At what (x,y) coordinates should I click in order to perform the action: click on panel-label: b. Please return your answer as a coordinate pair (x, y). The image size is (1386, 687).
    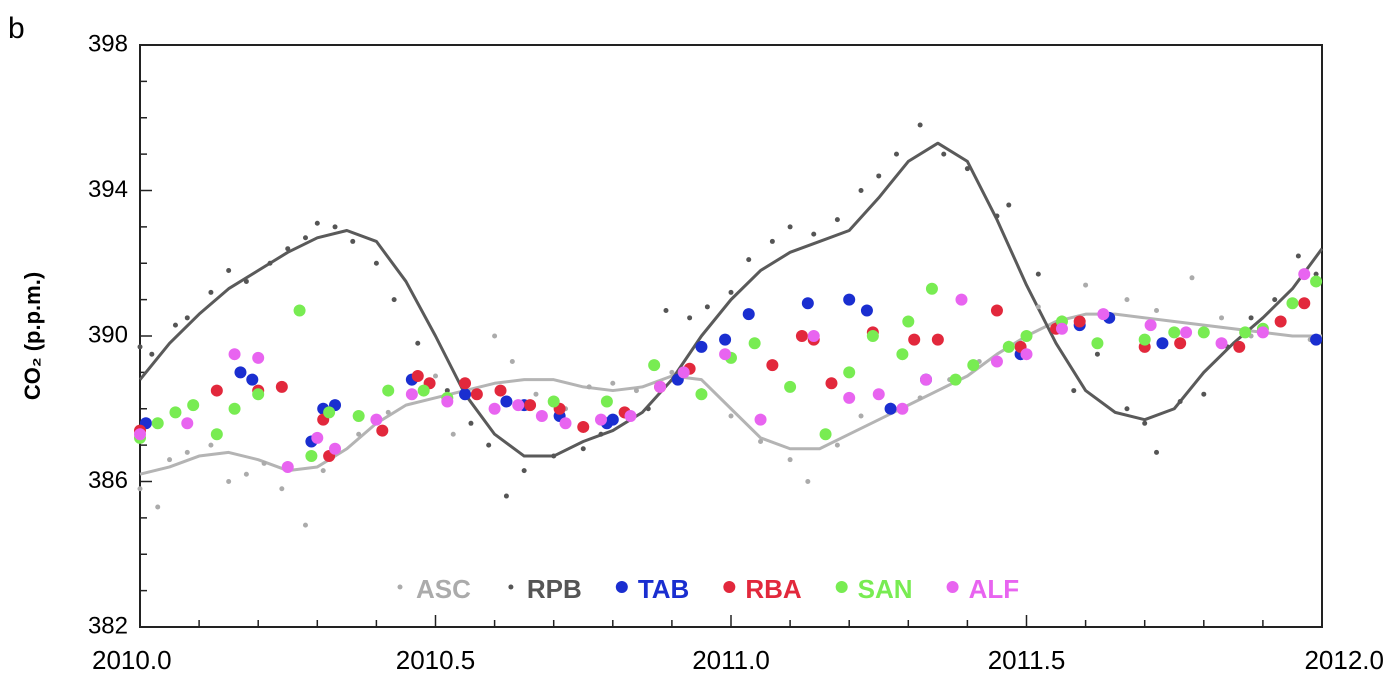
    Looking at the image, I should click on (16, 28).